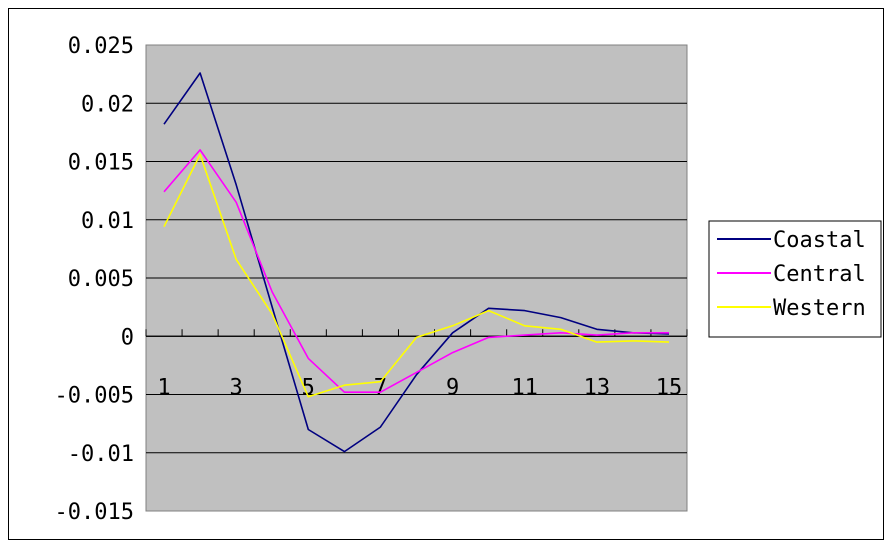  Describe the element at coordinates (819, 274) in the screenshot. I see `legend-label-central: Central` at that location.